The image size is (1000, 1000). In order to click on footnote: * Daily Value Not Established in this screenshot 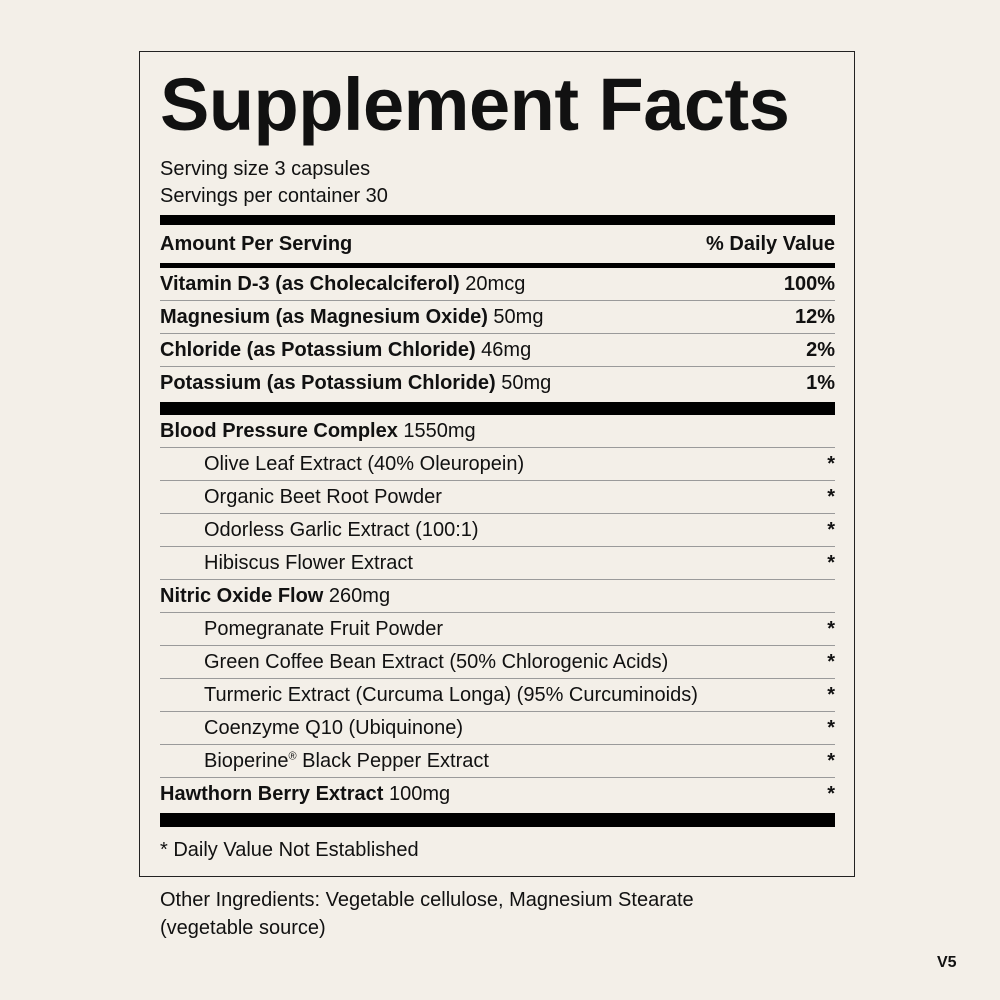, I will do `click(289, 850)`.